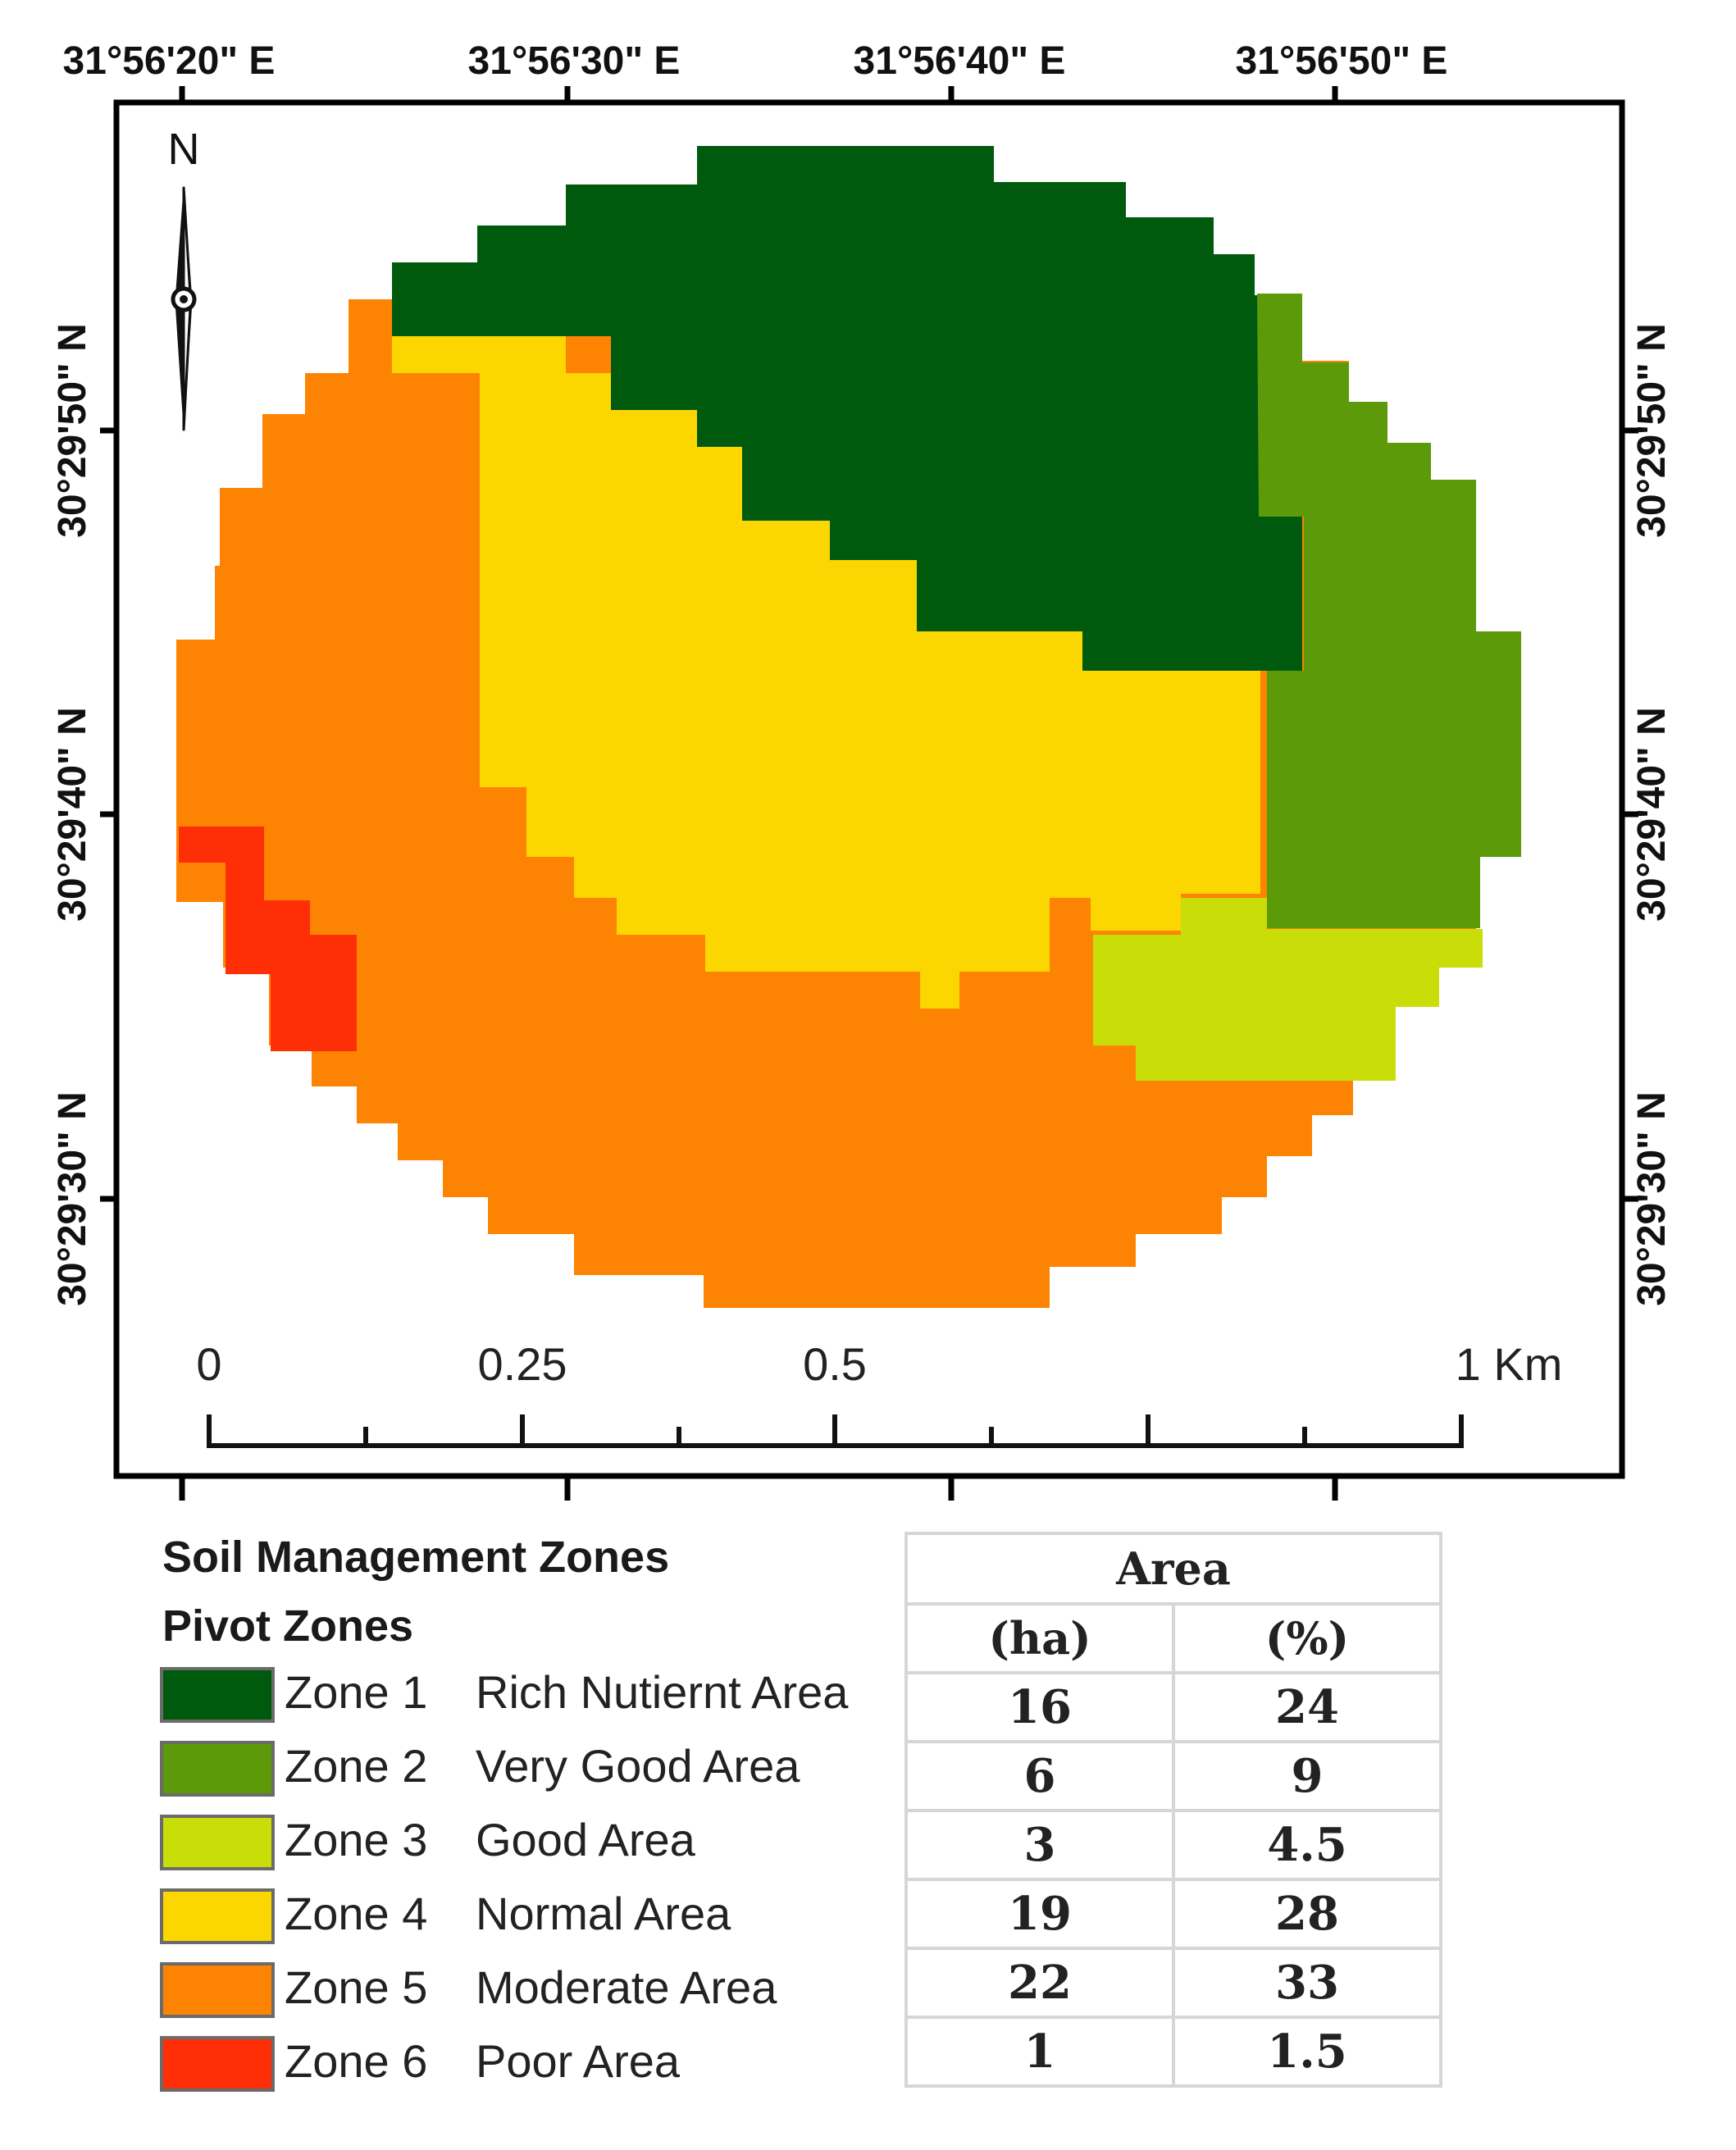  I want to click on lat-label-right-2: 30°29'40" N, so click(1652, 815).